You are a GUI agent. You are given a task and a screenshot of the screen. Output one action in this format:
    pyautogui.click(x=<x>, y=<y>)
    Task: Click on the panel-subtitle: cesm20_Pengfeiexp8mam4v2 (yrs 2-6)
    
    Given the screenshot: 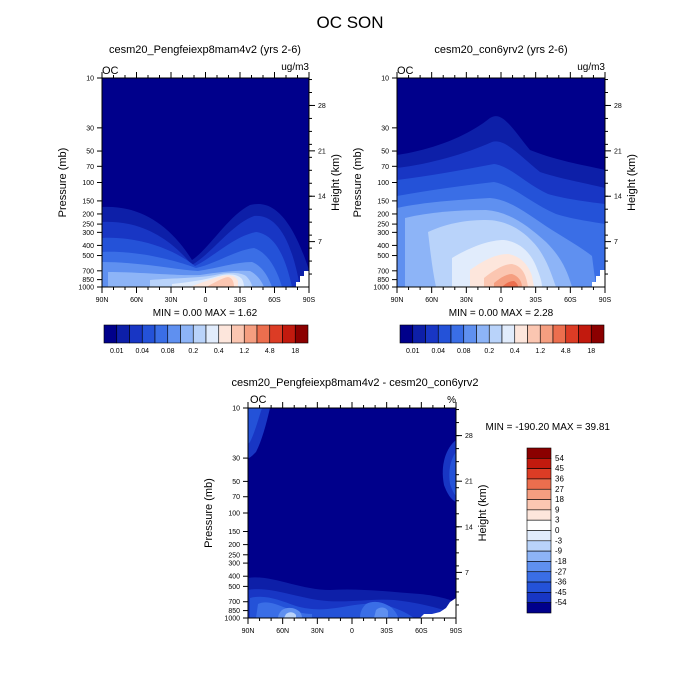 What is the action you would take?
    pyautogui.click(x=205, y=50)
    